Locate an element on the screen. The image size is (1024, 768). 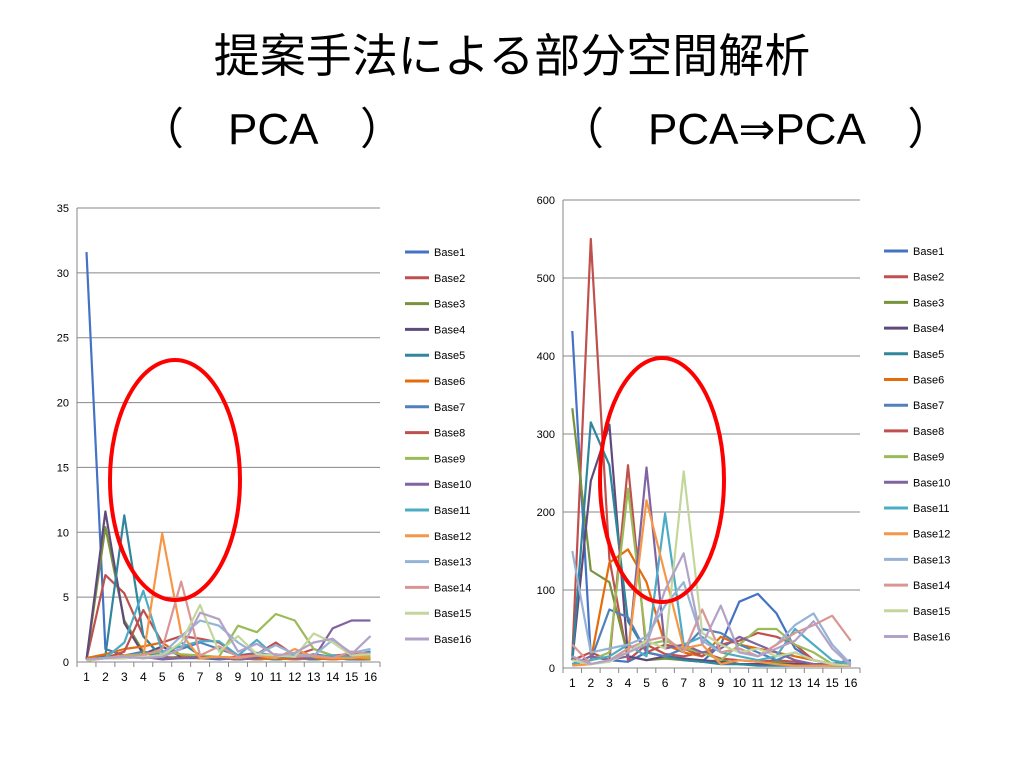
y-tick-label: 20 is located at coordinates (63, 404).